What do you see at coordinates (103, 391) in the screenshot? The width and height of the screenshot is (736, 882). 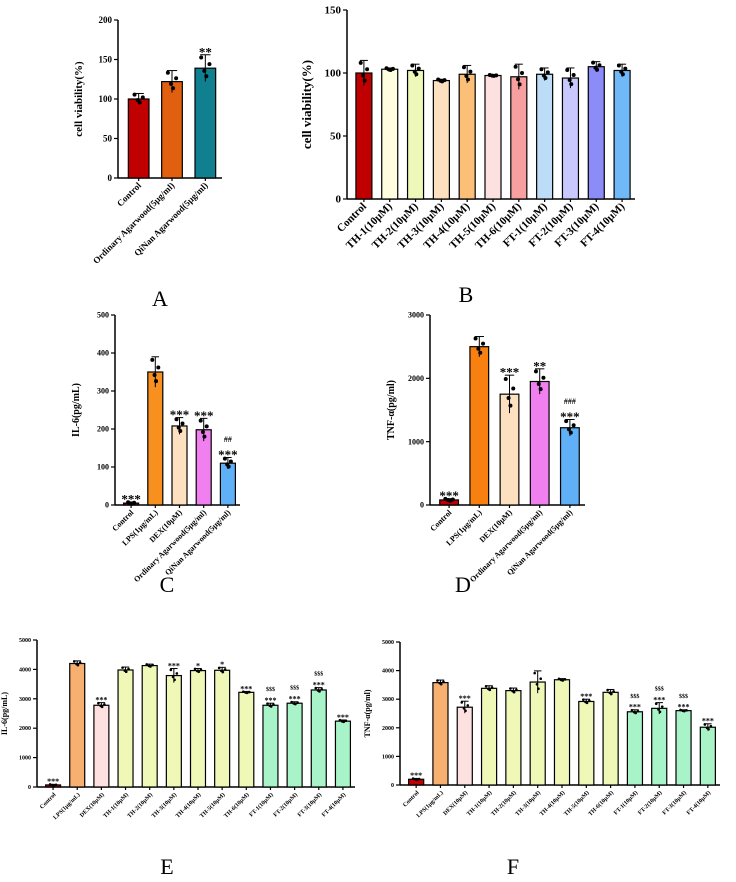 I see `y-tick-label: 300` at bounding box center [103, 391].